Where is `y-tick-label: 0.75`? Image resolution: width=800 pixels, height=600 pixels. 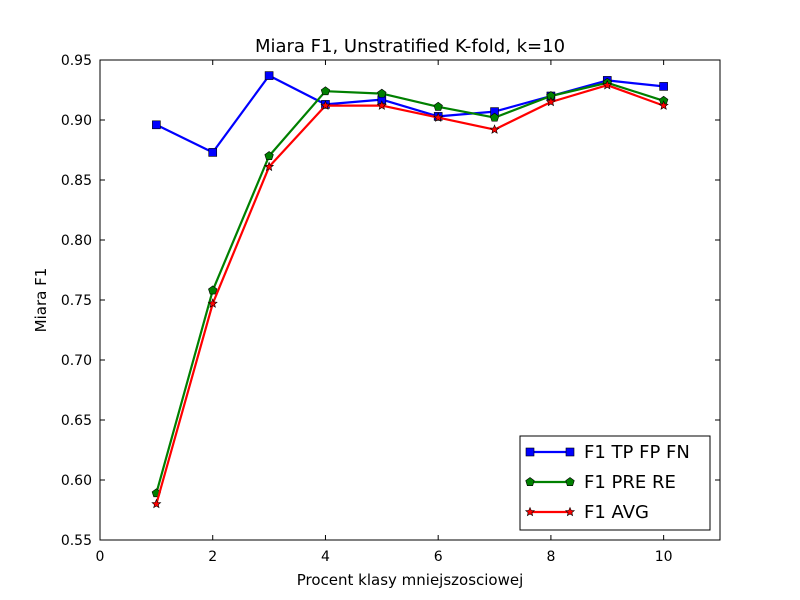 y-tick-label: 0.75 is located at coordinates (76, 301).